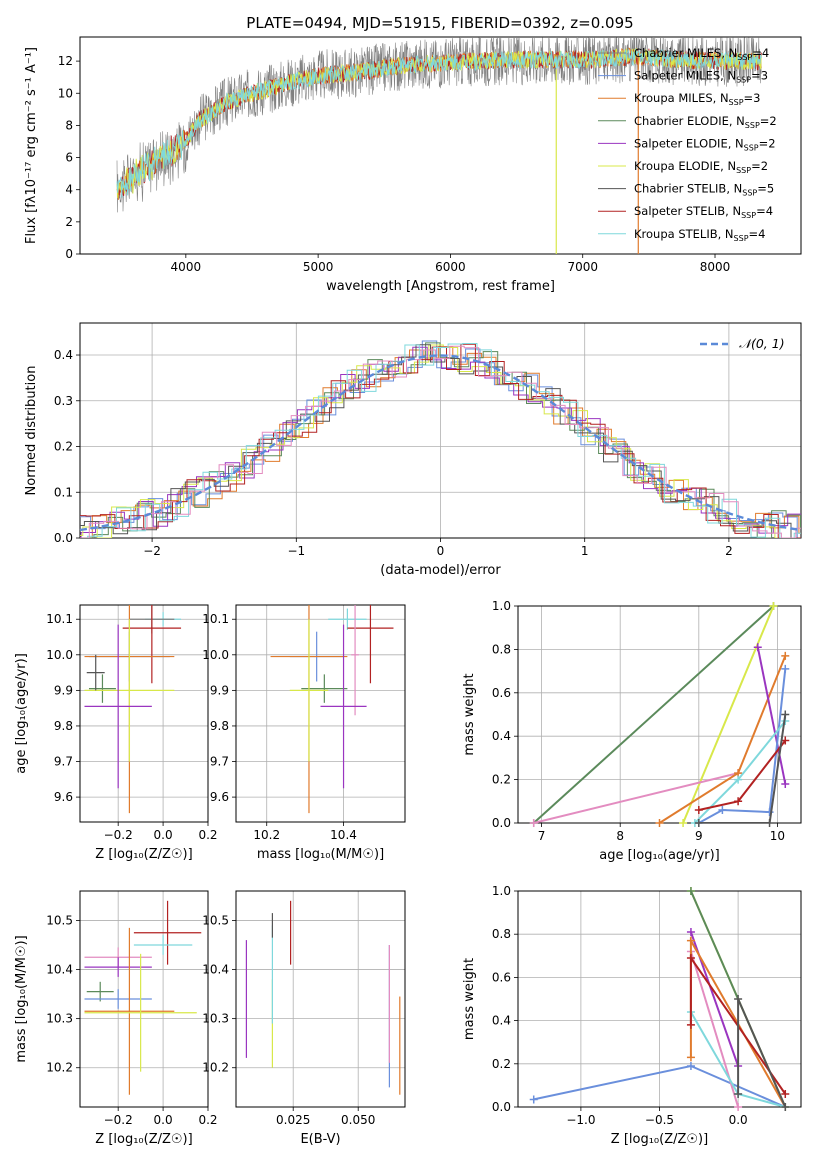  I want to click on mass-weight-line-chabrier_stelib, so click(762, 1052).